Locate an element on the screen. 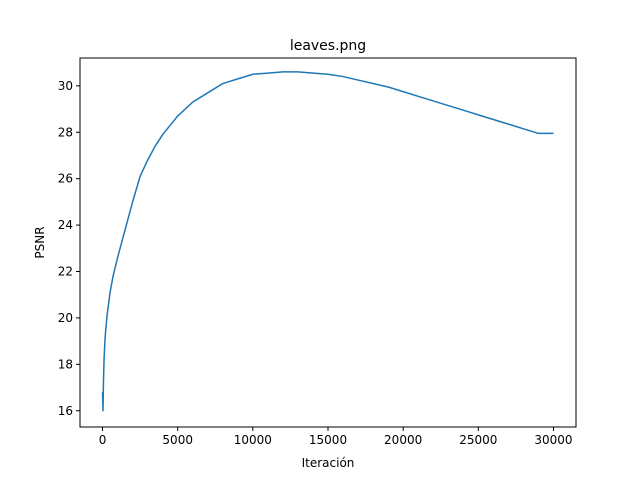  y-tick-label: 26 is located at coordinates (65, 179).